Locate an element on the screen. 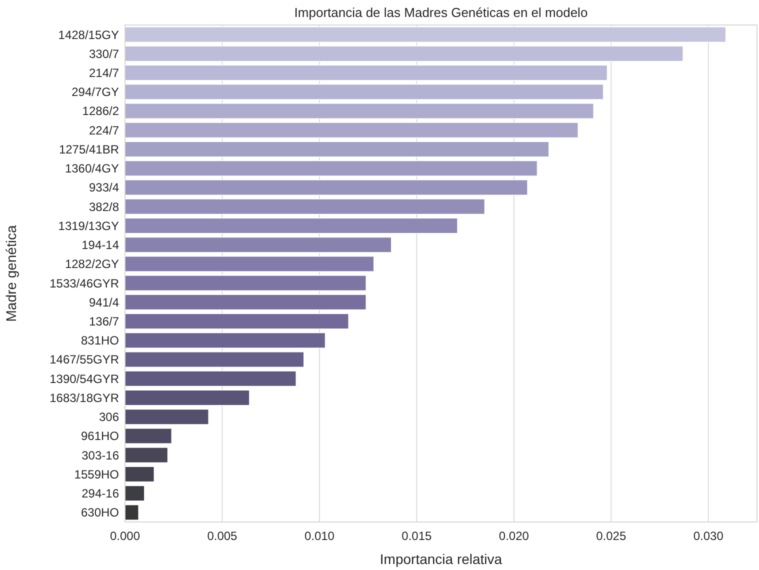  y-tick-label: 1282/2GY is located at coordinates (91, 264).